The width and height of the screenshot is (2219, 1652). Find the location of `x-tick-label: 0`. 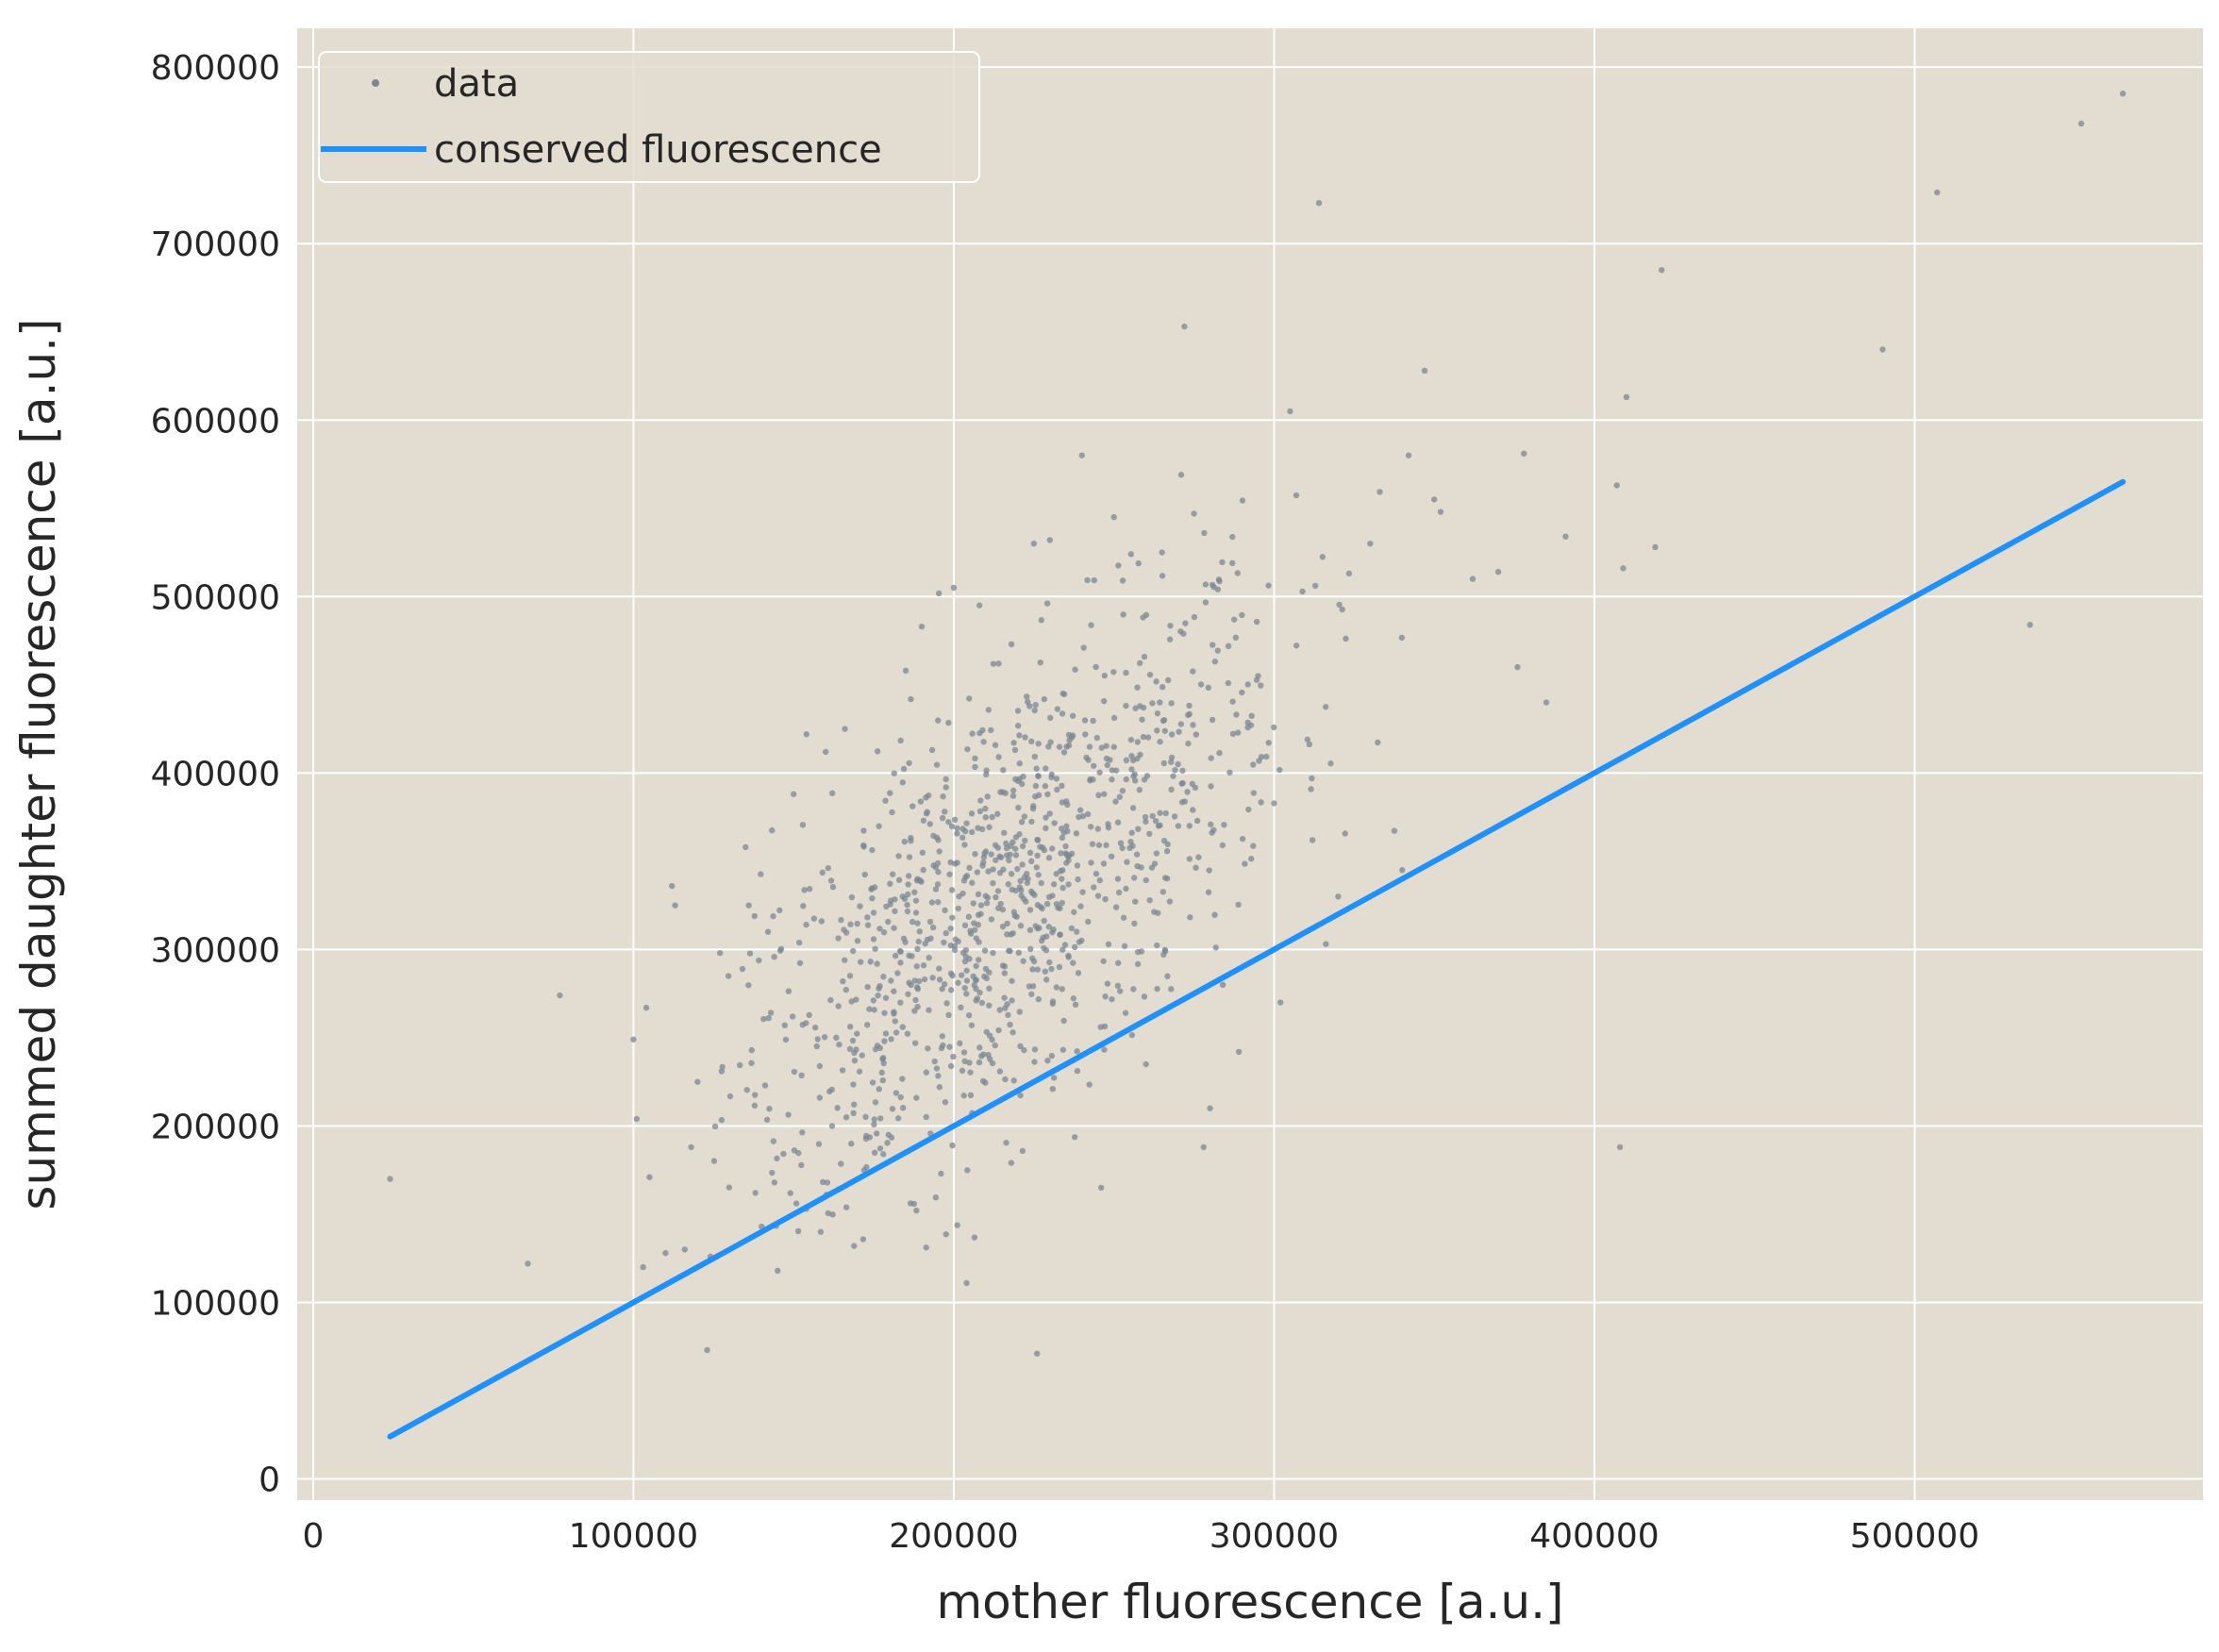

x-tick-label: 0 is located at coordinates (314, 1536).